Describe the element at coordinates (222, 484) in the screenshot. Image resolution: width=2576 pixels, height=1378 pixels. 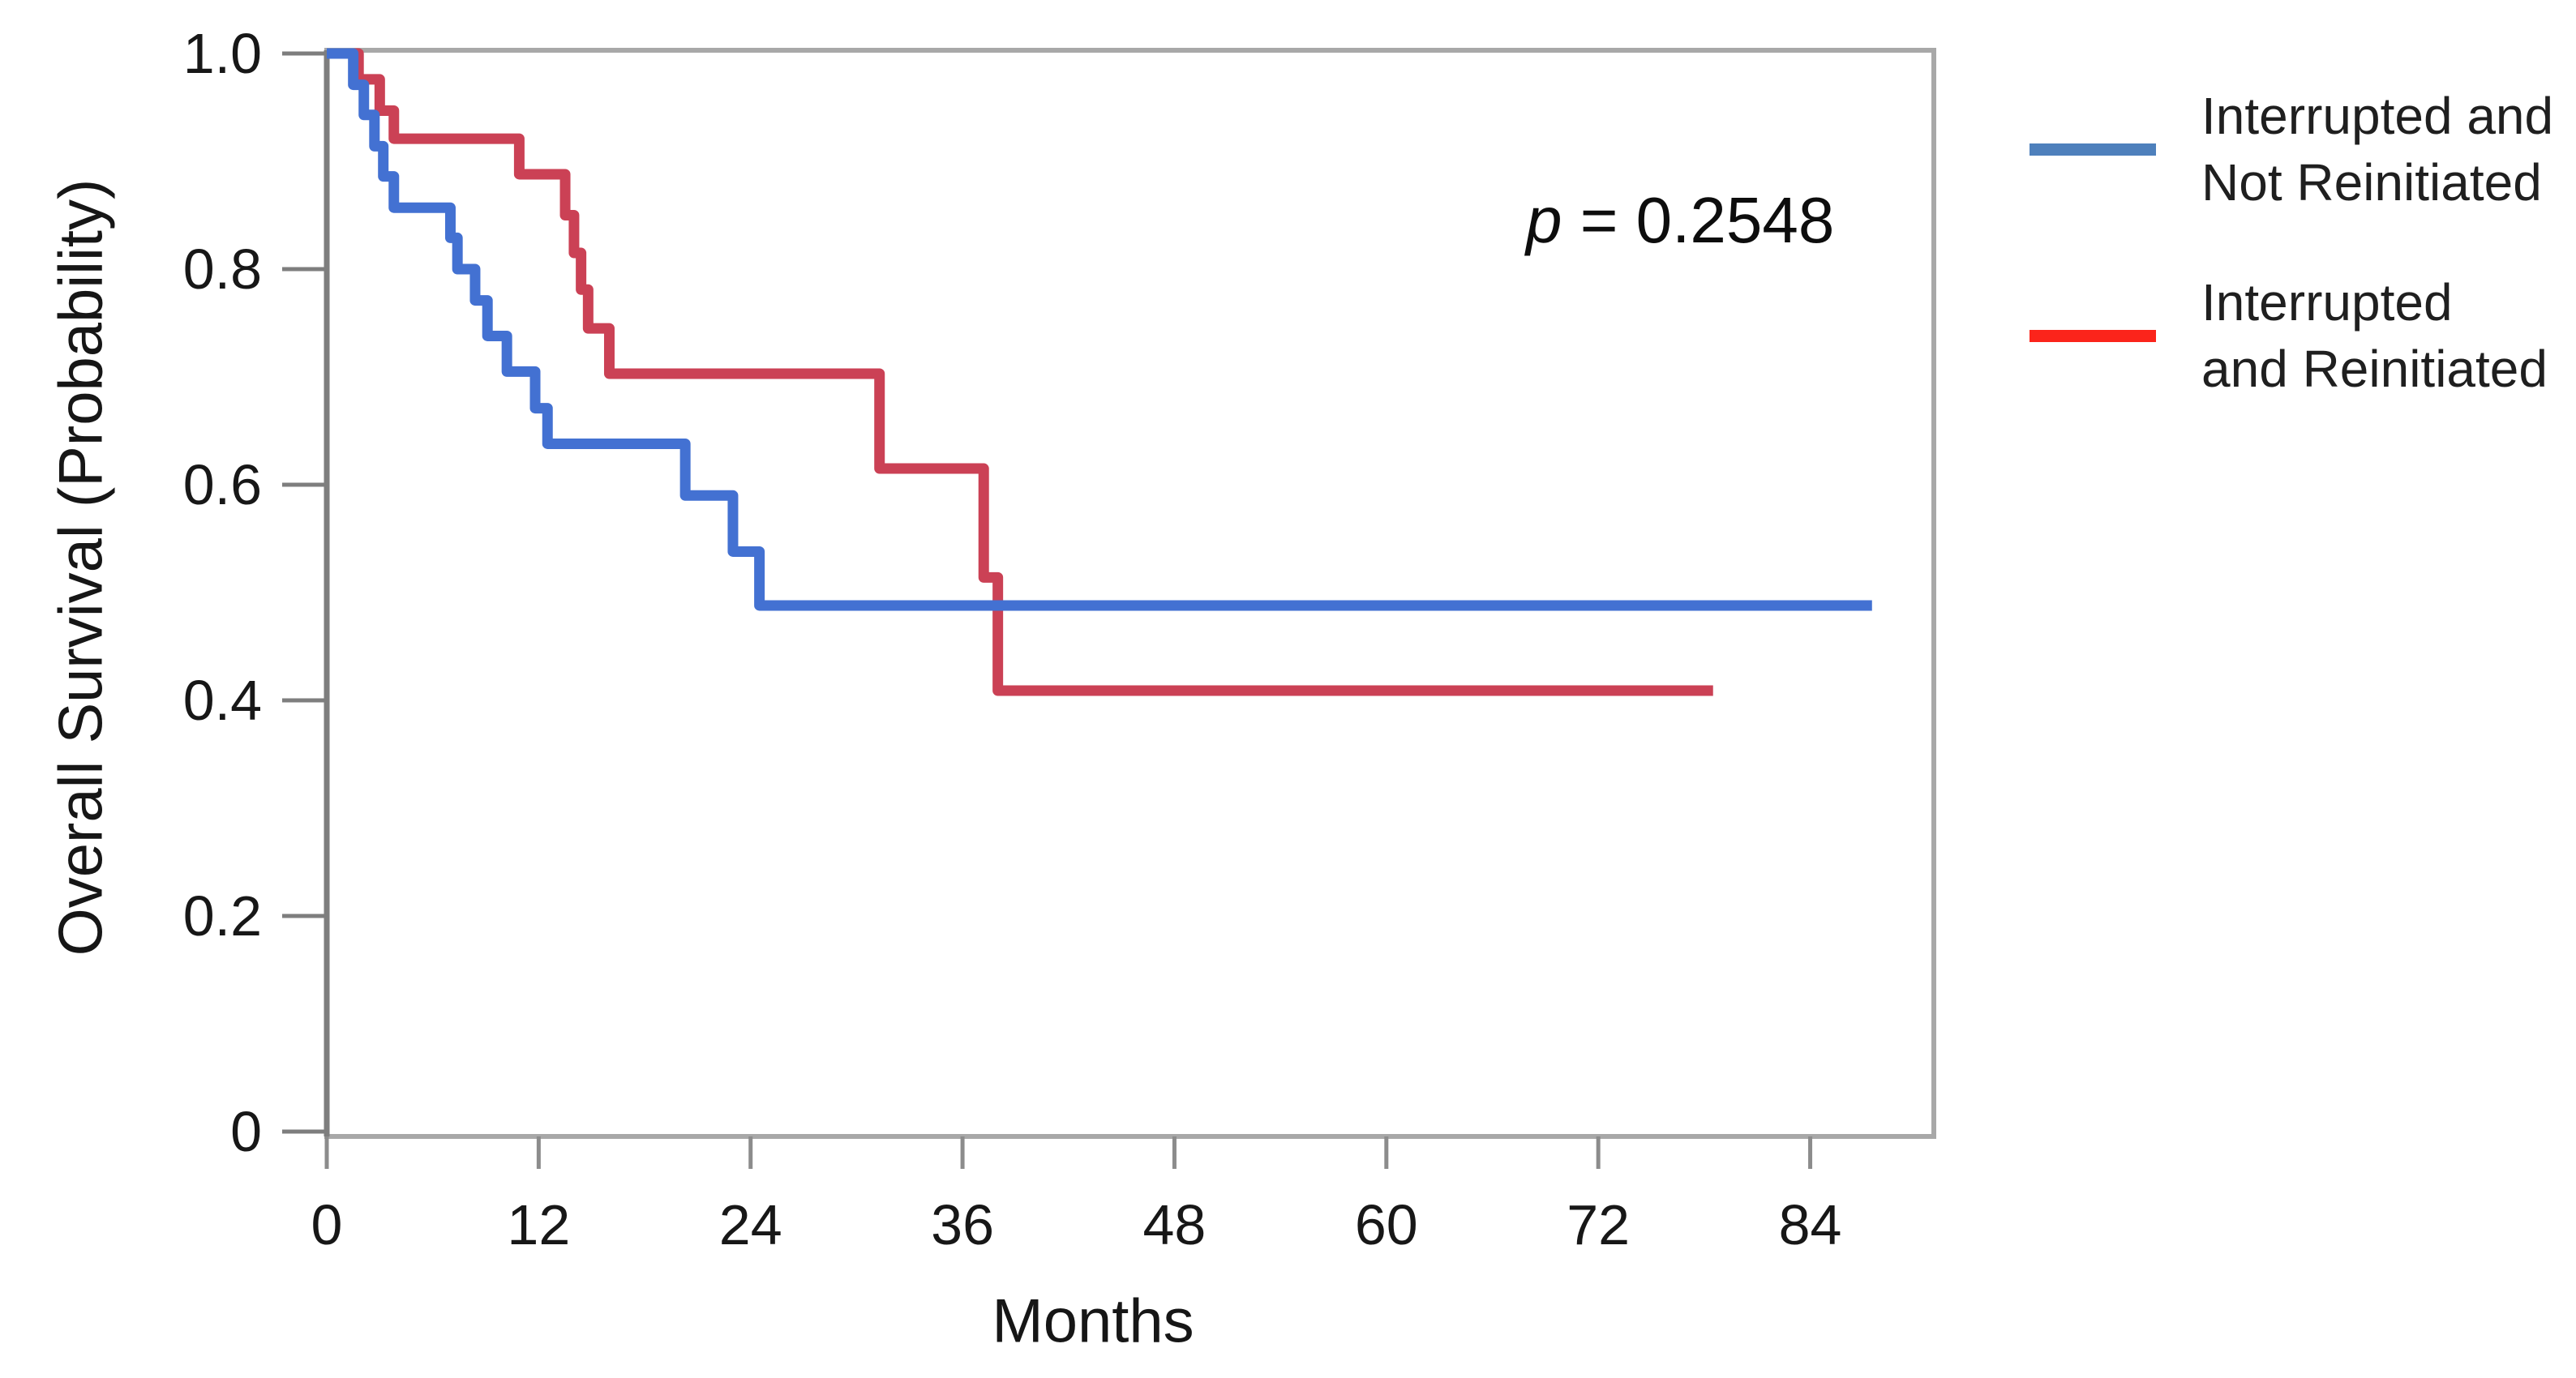
I see `y-tick-label: 0.6` at that location.